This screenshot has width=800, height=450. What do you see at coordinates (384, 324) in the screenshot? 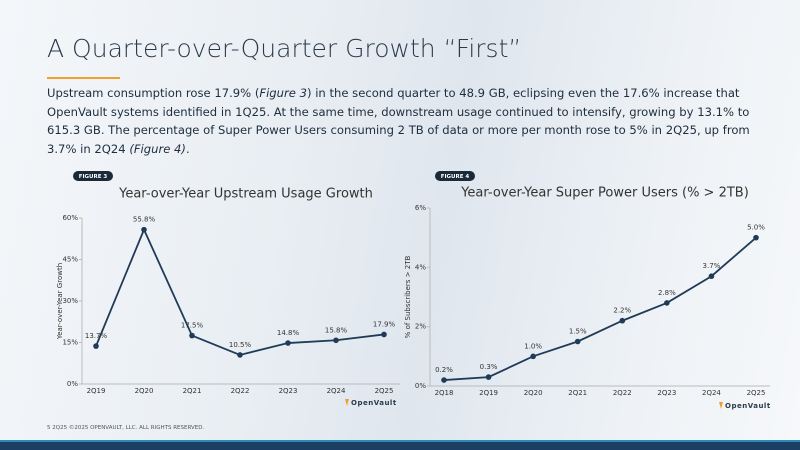
I see `value-label: 17.9%` at bounding box center [384, 324].